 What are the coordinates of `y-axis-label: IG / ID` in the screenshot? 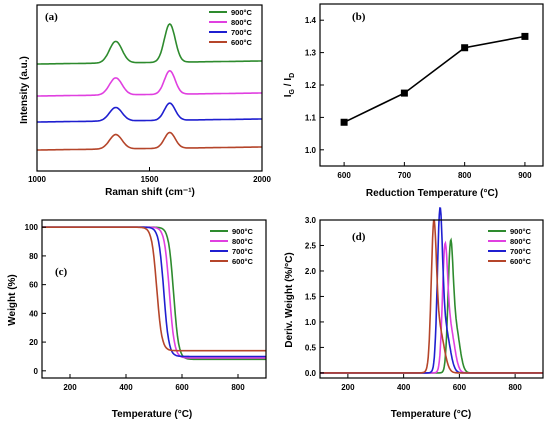 It's located at (289, 85).